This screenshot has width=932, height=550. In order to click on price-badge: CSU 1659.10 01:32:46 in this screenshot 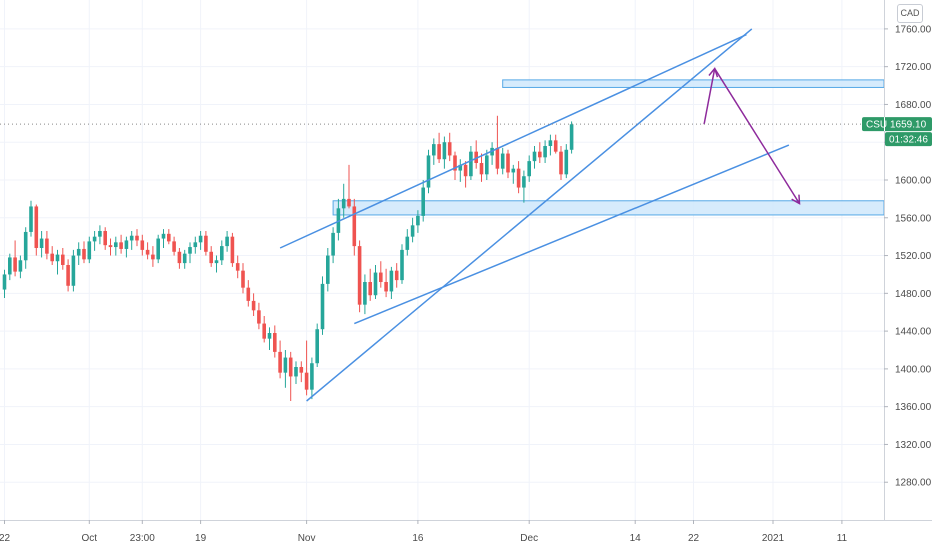, I will do `click(897, 132)`.